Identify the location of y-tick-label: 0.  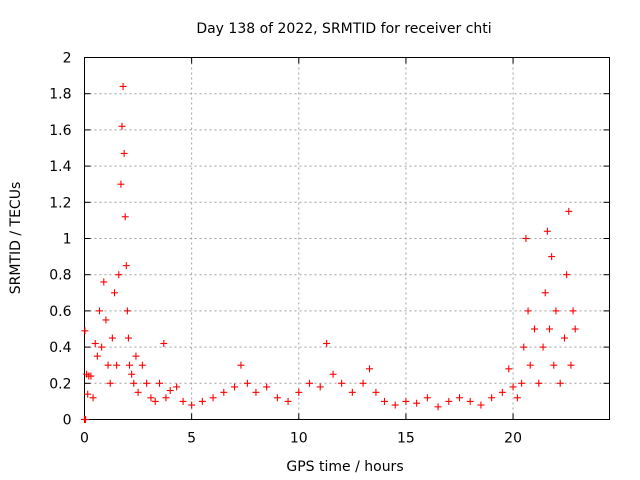
(67, 421).